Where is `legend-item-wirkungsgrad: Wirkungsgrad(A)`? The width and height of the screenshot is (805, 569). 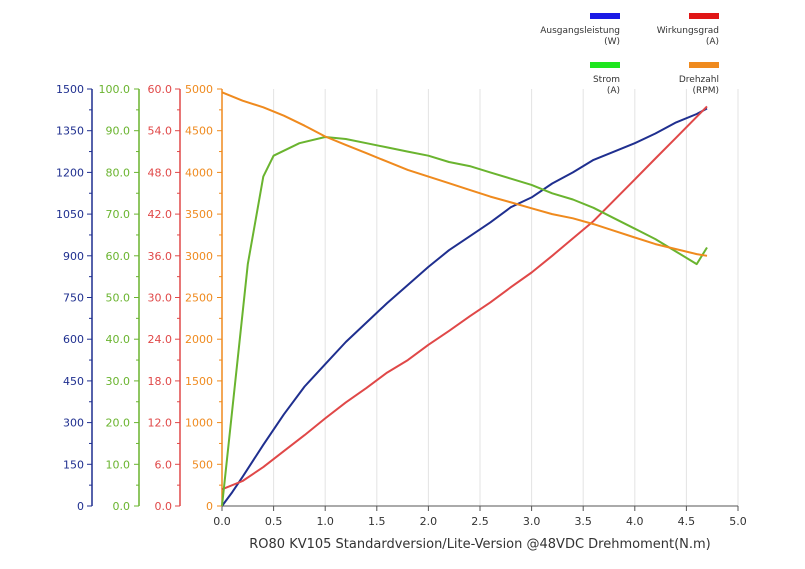 legend-item-wirkungsgrad: Wirkungsgrad(A) is located at coordinates (688, 30).